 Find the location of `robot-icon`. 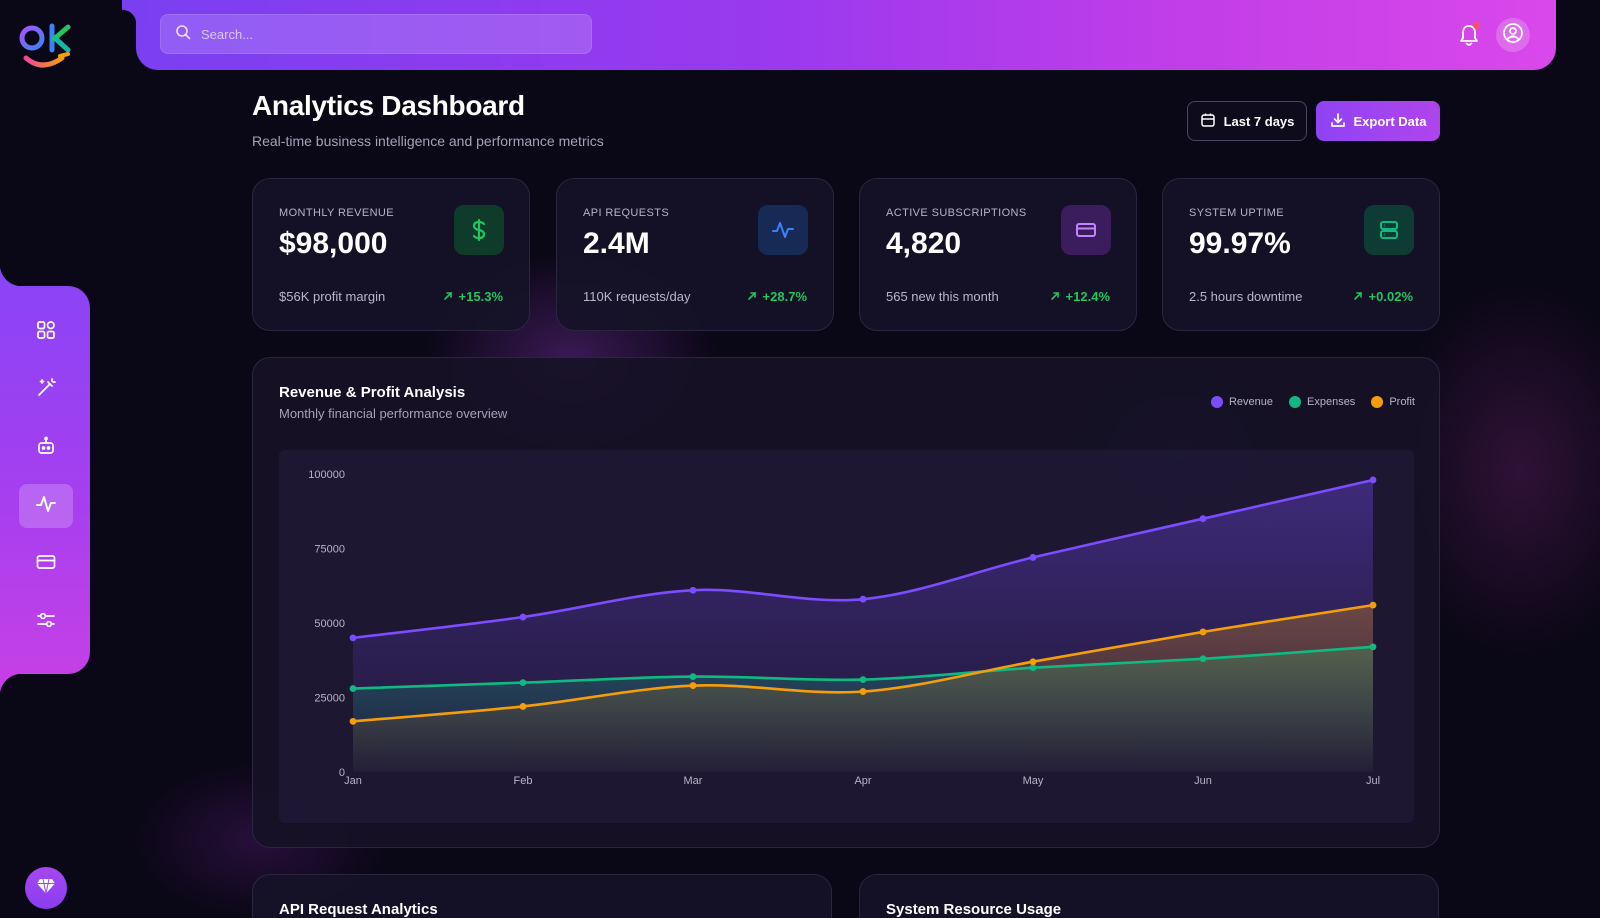

robot-icon is located at coordinates (46, 448).